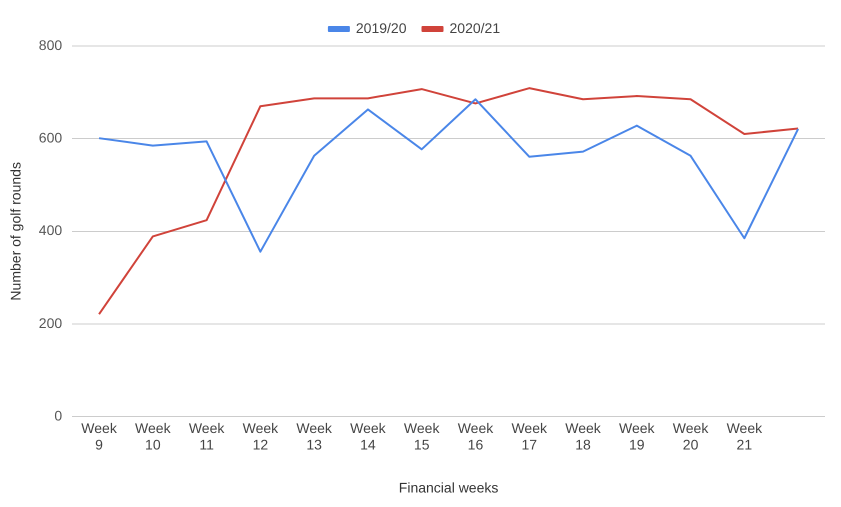 The image size is (841, 507). What do you see at coordinates (50, 138) in the screenshot?
I see `y-tick-label: 600` at bounding box center [50, 138].